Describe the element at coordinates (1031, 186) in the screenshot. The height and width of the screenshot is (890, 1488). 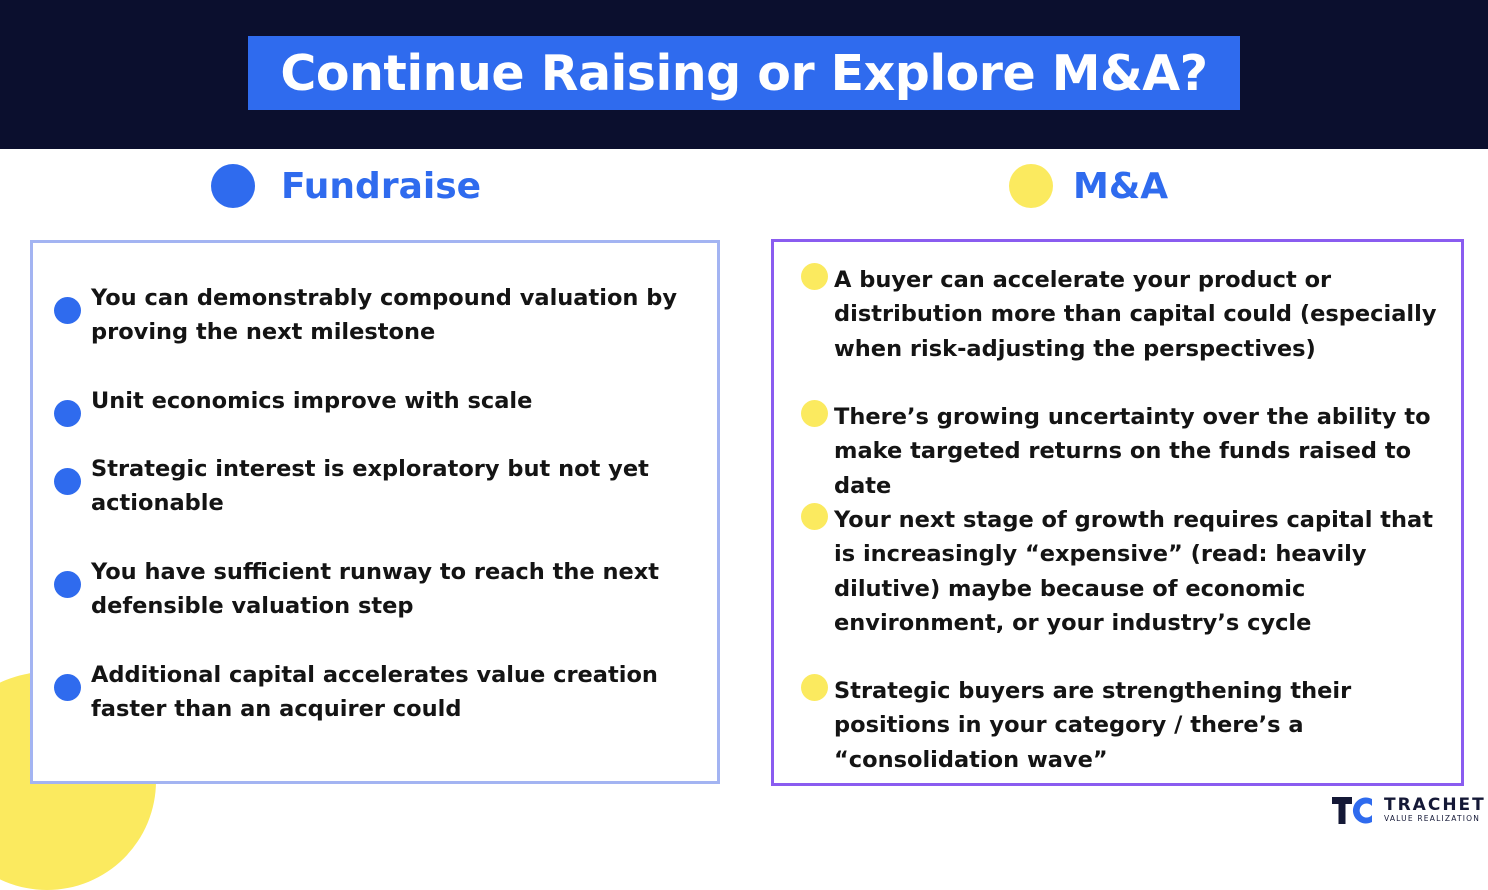
I see `ma-dot-icon` at that location.